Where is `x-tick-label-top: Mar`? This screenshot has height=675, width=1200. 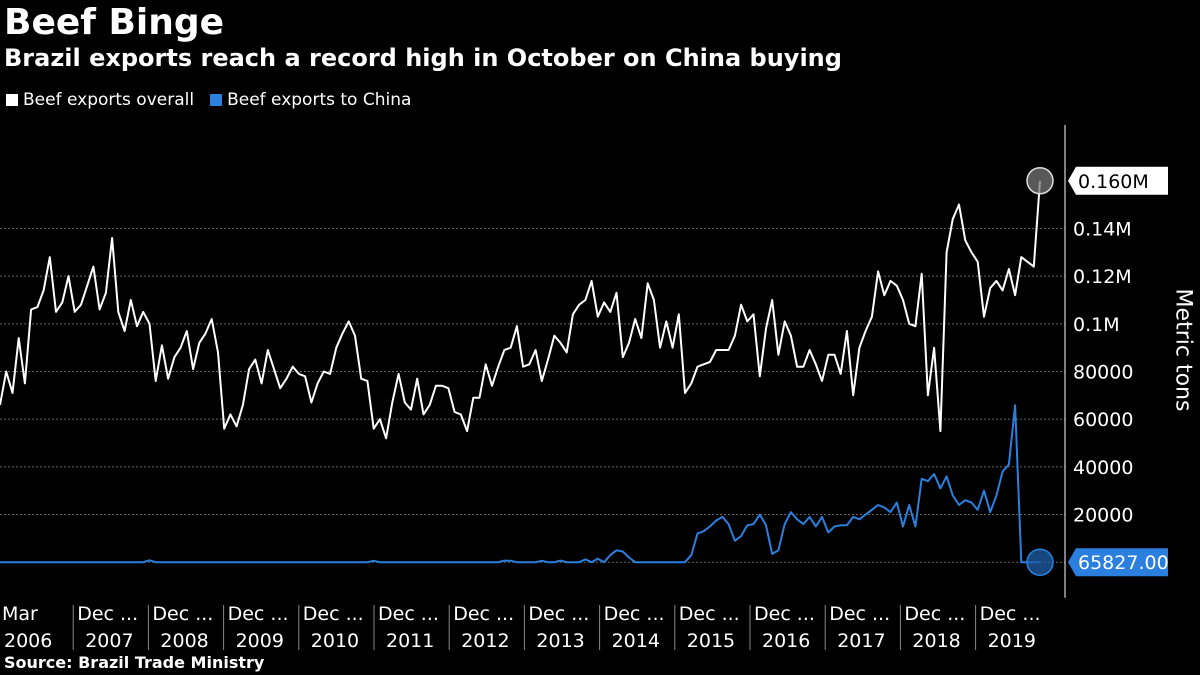 x-tick-label-top: Mar is located at coordinates (20, 614).